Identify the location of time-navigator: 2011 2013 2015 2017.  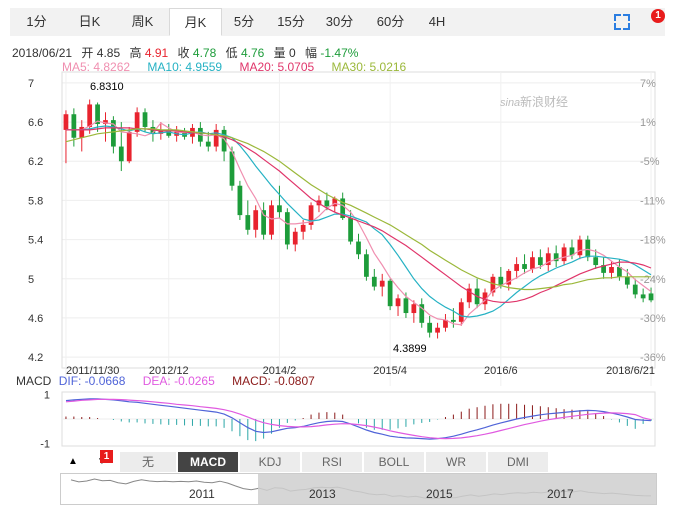
(358, 489).